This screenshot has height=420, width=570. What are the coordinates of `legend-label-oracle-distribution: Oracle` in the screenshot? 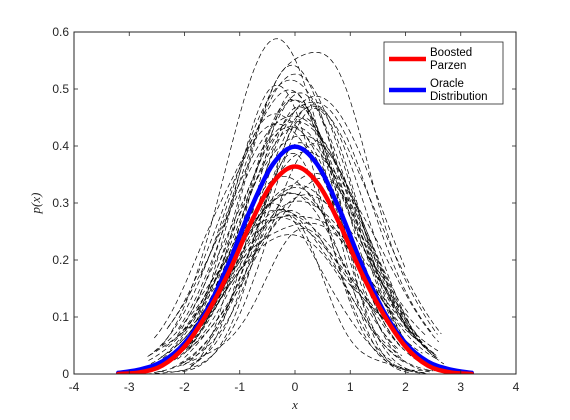 It's located at (447, 84).